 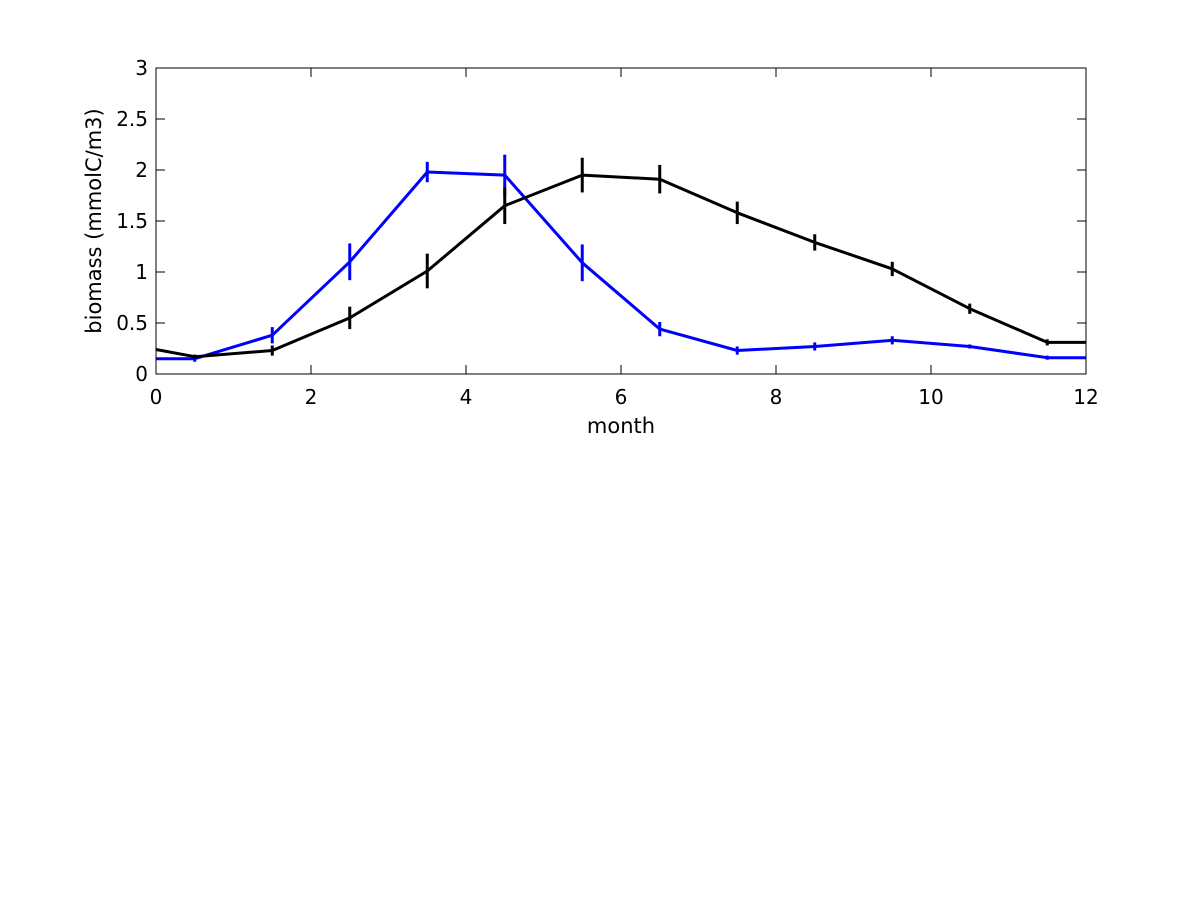 What do you see at coordinates (132, 323) in the screenshot?
I see `y-tick-label: 0.5` at bounding box center [132, 323].